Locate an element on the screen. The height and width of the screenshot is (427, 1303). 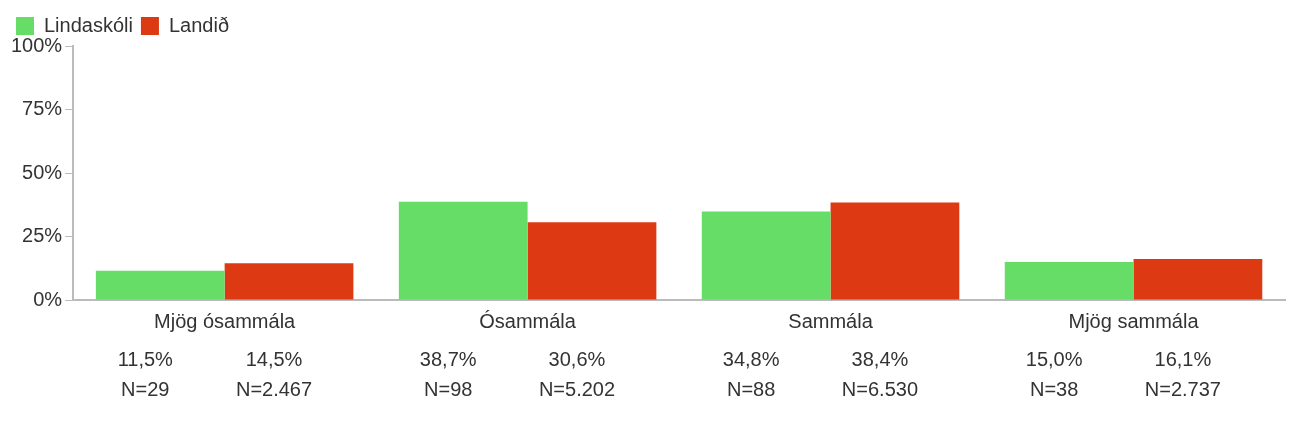
data-label: 30,6% N=5.202 is located at coordinates (577, 373).